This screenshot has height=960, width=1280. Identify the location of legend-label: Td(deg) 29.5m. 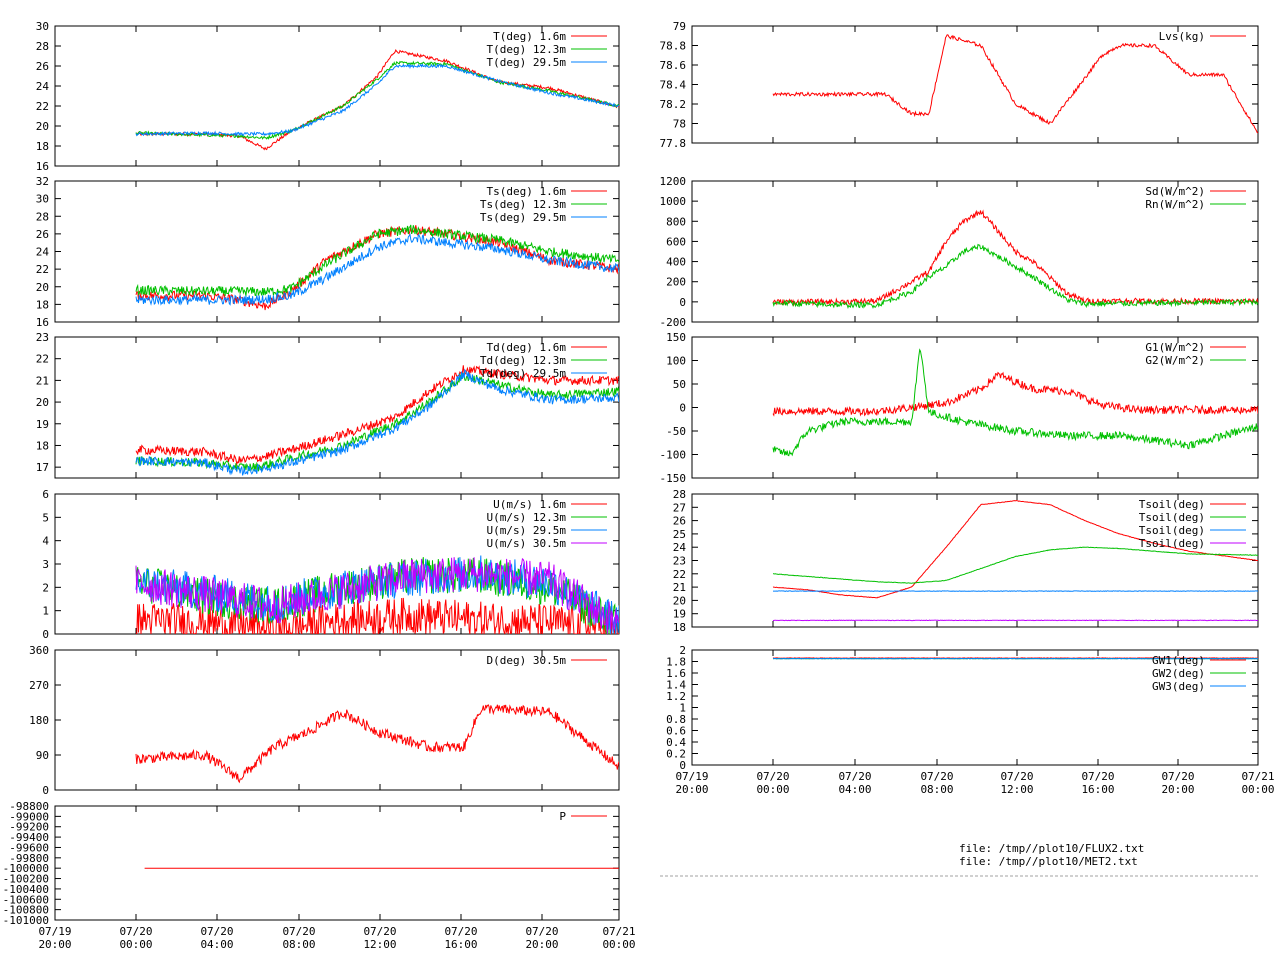
(523, 373).